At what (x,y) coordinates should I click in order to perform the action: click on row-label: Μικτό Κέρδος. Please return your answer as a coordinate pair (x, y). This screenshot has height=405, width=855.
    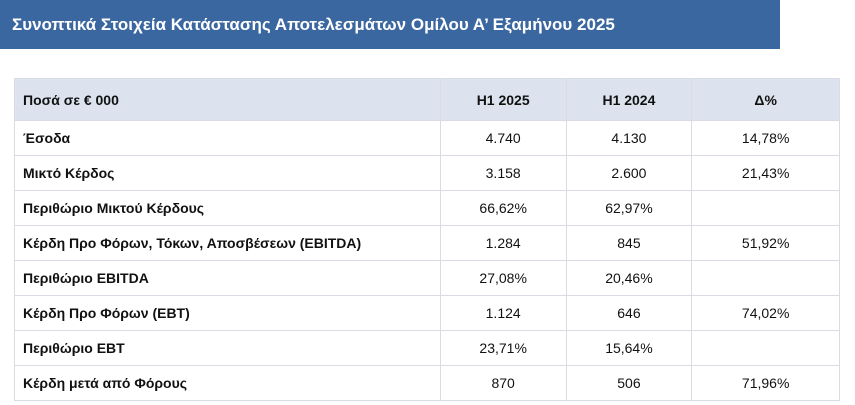
    Looking at the image, I should click on (227, 173).